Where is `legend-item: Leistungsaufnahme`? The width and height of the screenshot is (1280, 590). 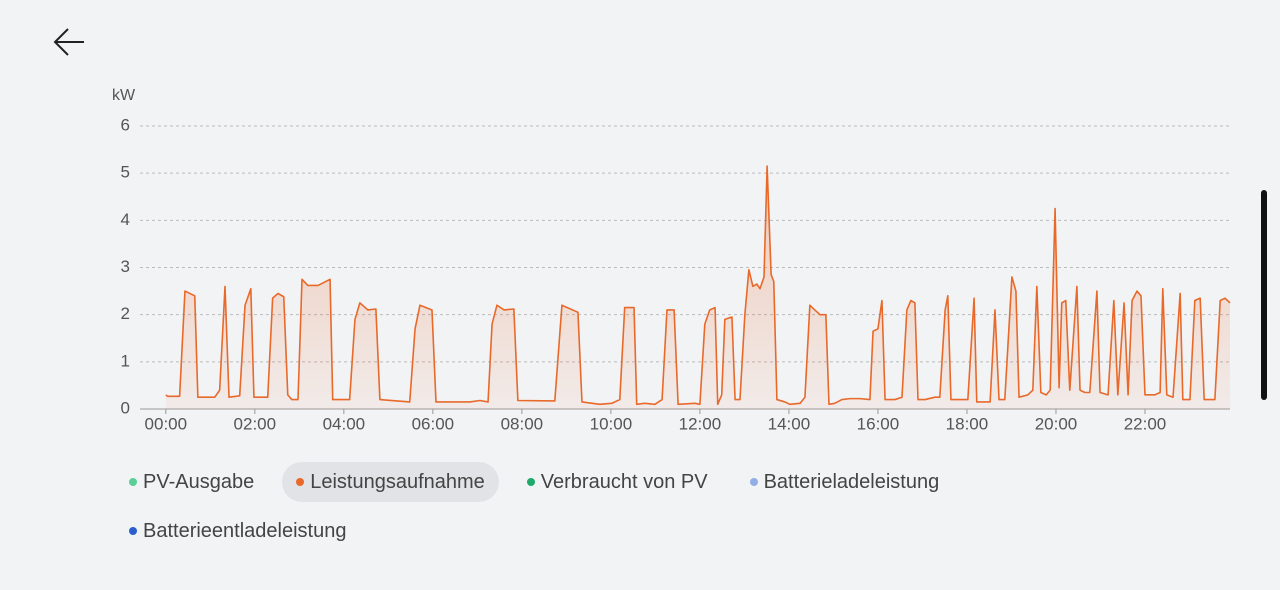 legend-item: Leistungsaufnahme is located at coordinates (390, 482).